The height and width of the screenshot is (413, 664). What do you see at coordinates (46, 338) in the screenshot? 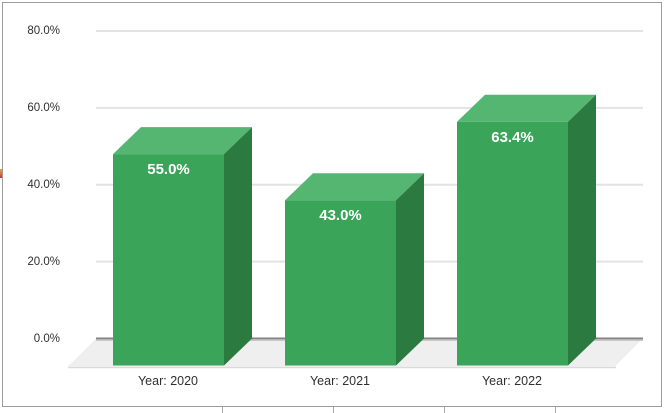
I see `y-axis-label: 0.0%` at bounding box center [46, 338].